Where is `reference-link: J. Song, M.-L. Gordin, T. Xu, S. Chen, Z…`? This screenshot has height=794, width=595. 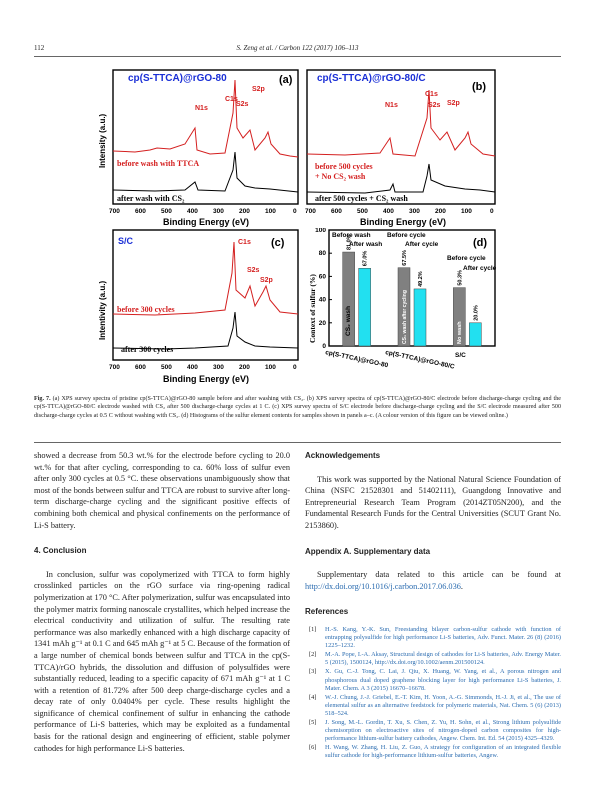 reference-link: J. Song, M.-L. Gordin, T. Xu, S. Chen, Z… is located at coordinates (443, 730).